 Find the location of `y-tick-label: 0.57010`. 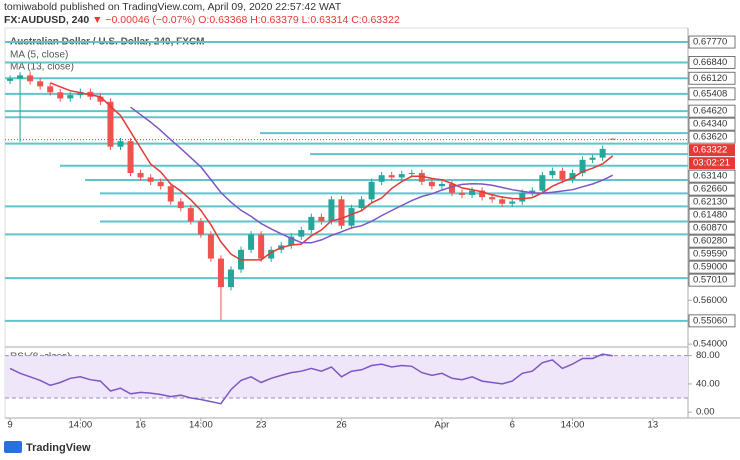

y-tick-label: 0.57010 is located at coordinates (710, 280).